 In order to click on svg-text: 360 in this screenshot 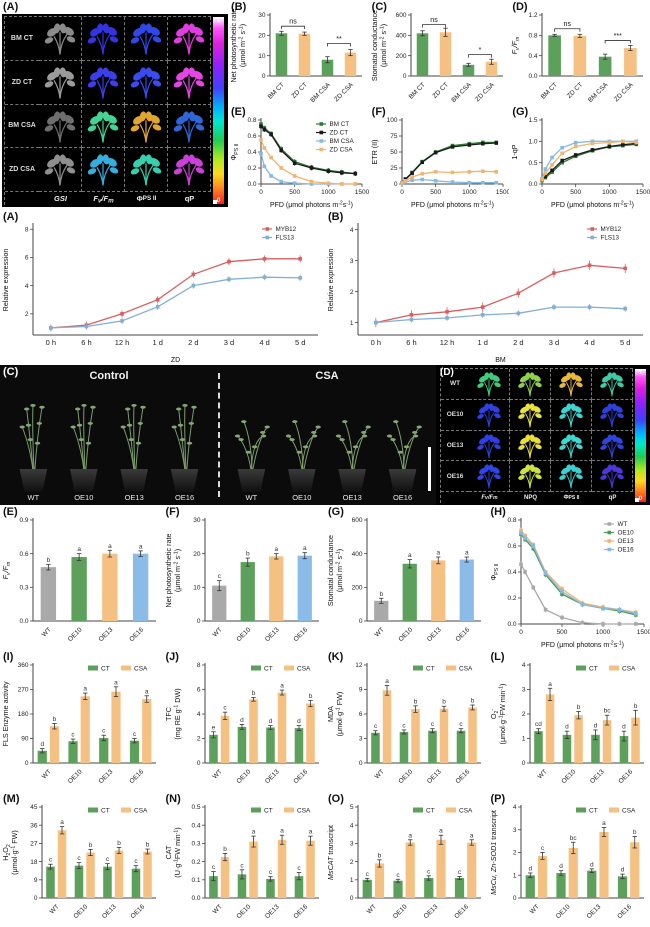, I will do `click(23, 665)`.